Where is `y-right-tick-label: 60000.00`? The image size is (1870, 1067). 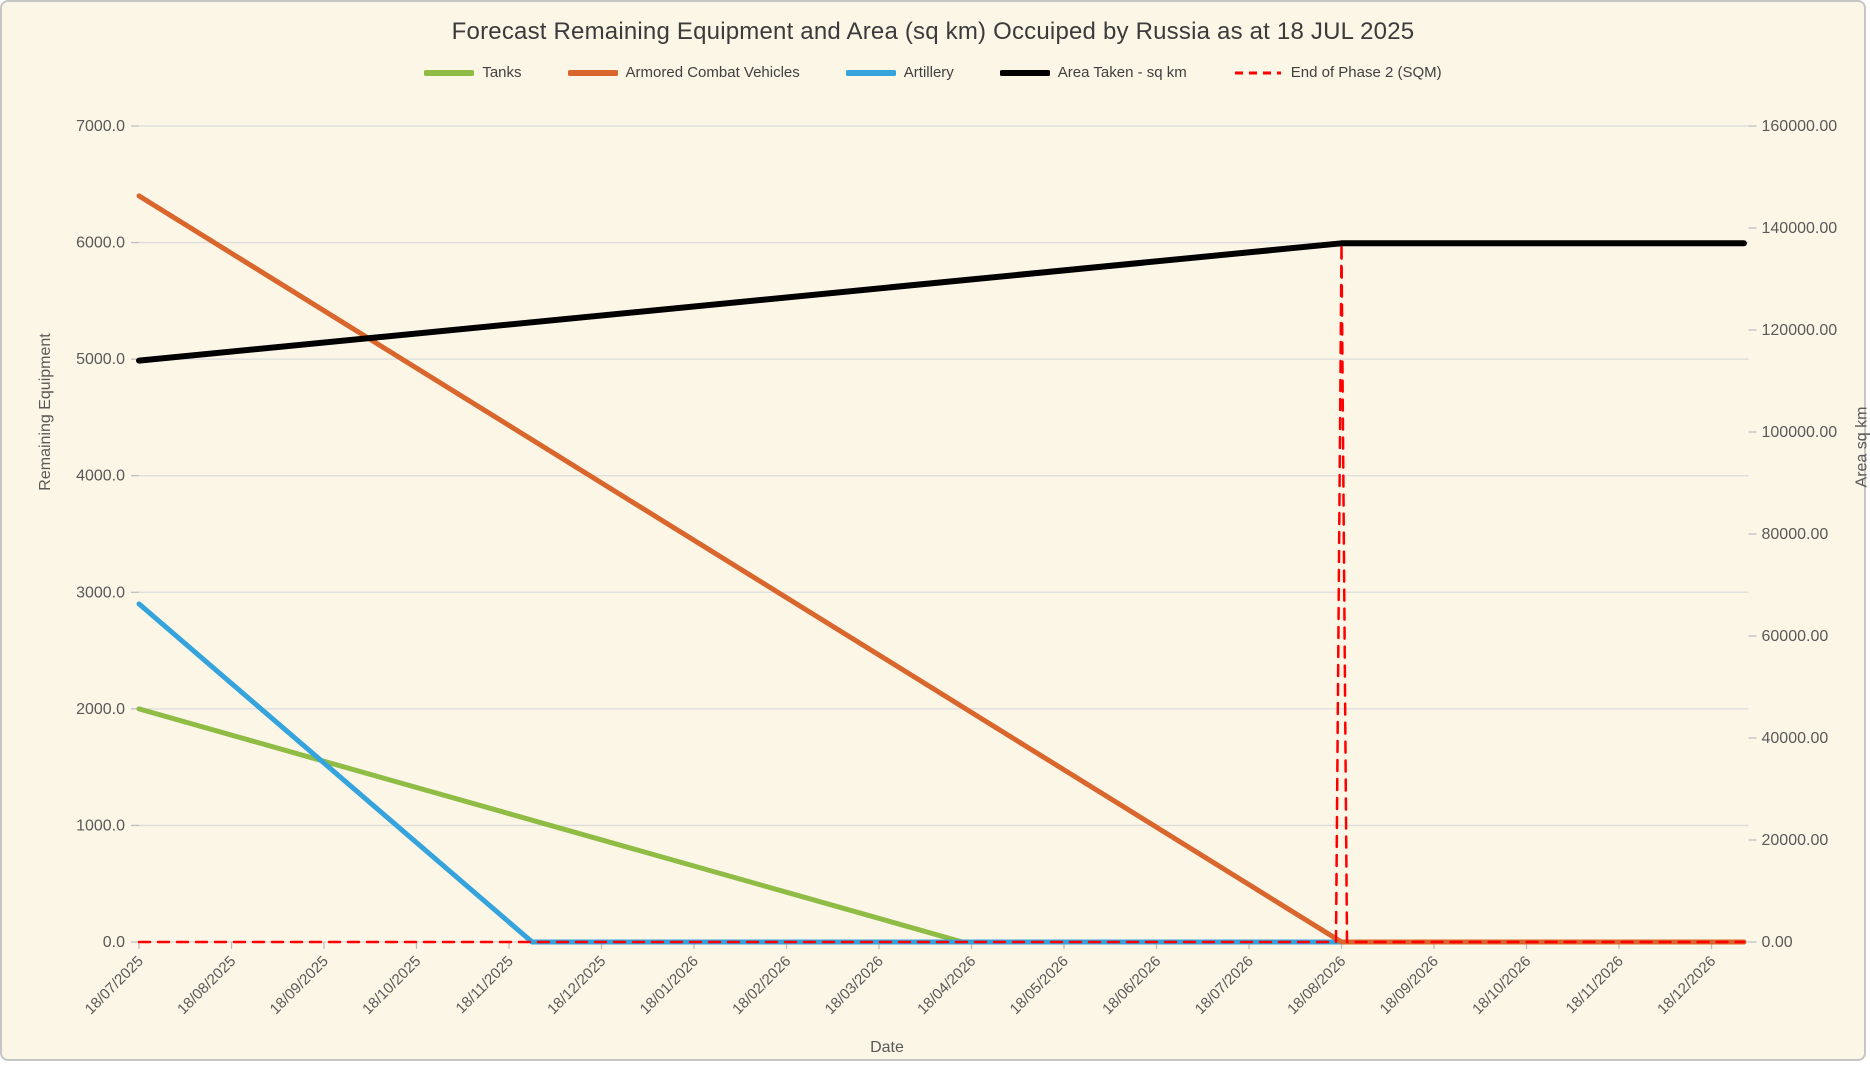
y-right-tick-label: 60000.00 is located at coordinates (1795, 636).